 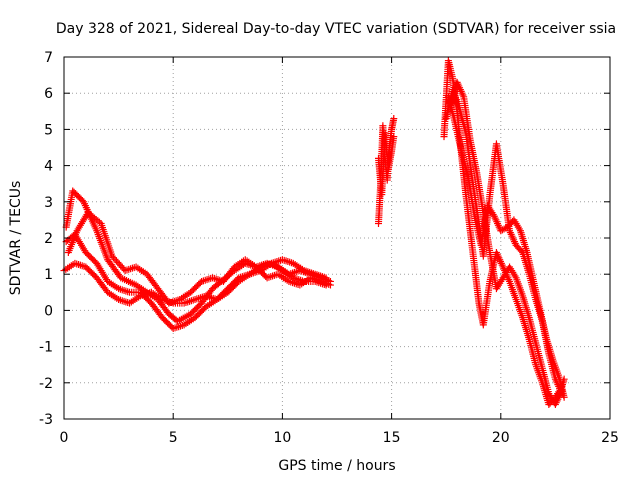 What do you see at coordinates (48, 311) in the screenshot?
I see `y-tick-label: 0` at bounding box center [48, 311].